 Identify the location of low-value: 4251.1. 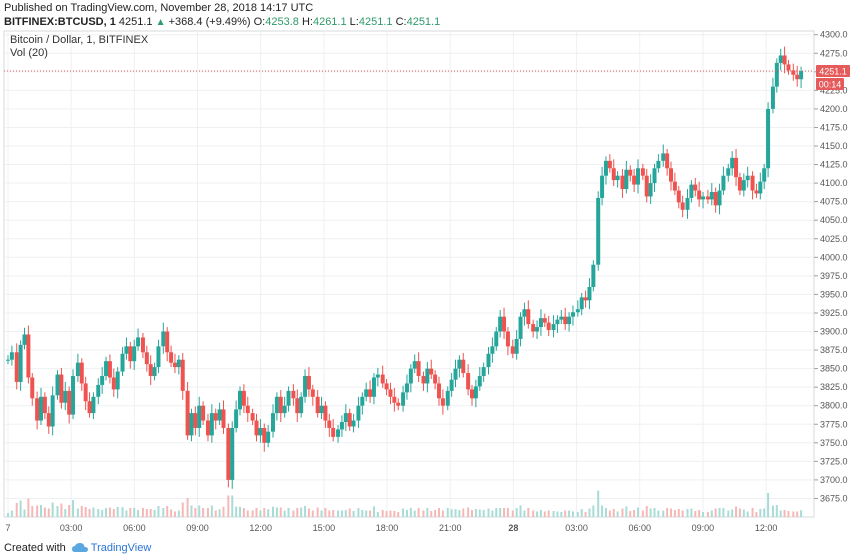
(375, 22).